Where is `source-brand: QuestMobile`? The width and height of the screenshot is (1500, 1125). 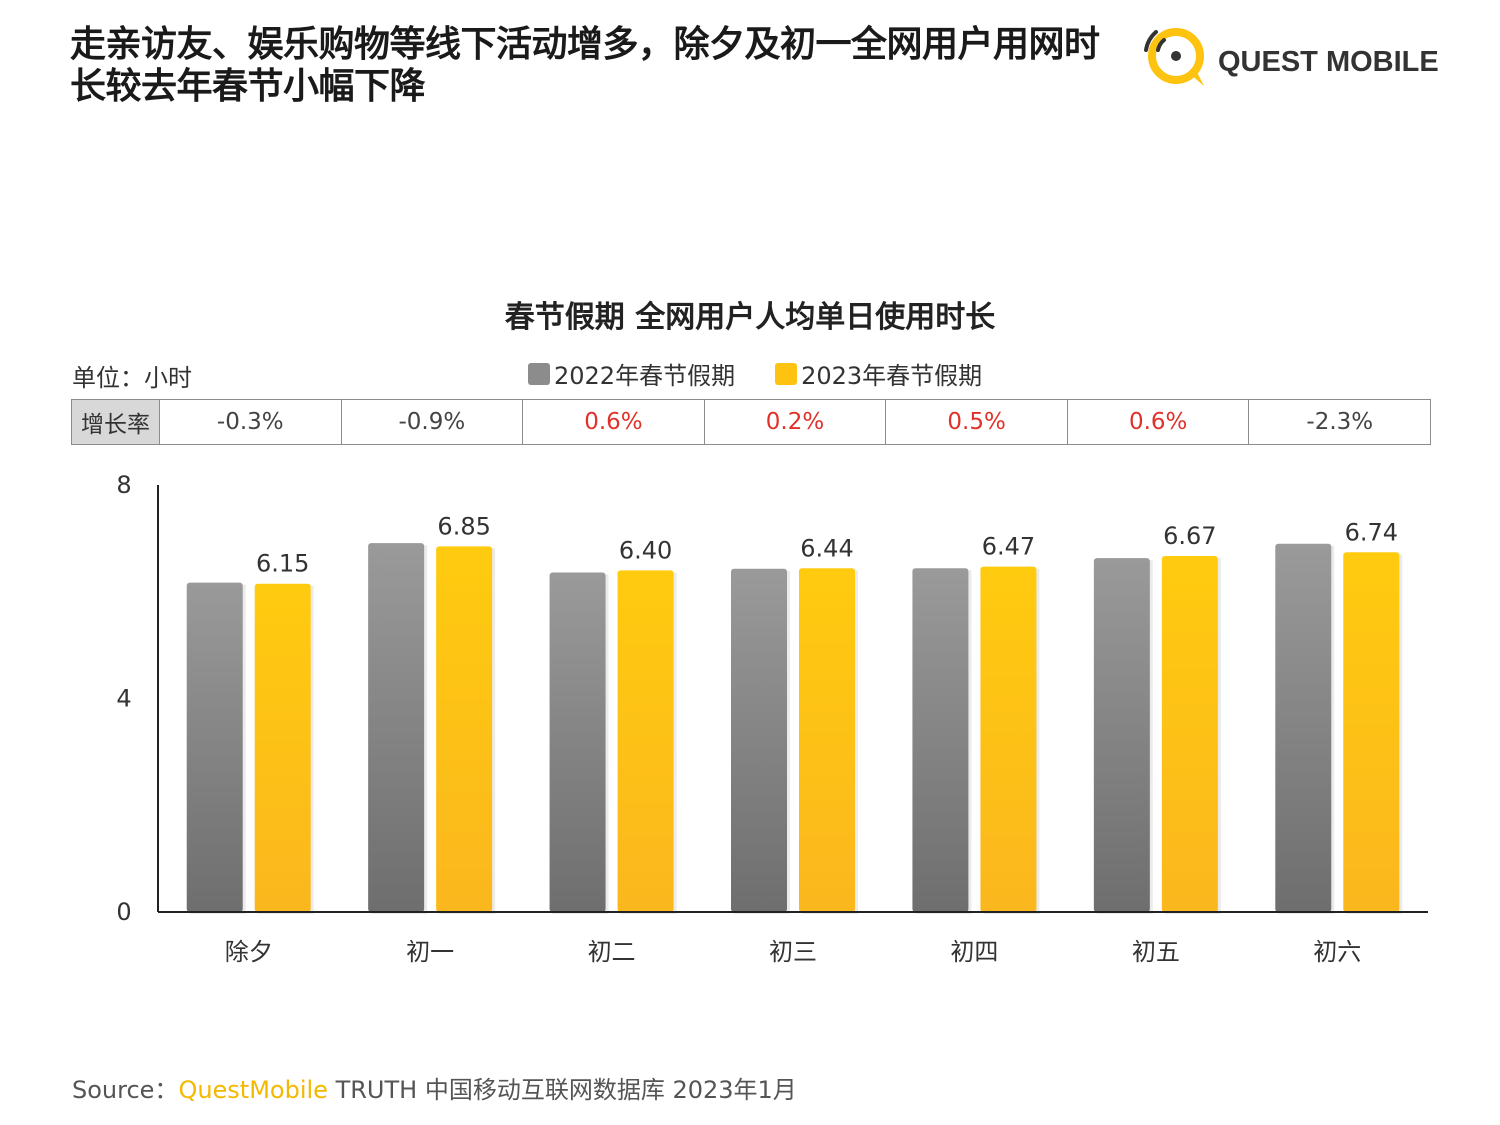
source-brand: QuestMobile is located at coordinates (253, 1090).